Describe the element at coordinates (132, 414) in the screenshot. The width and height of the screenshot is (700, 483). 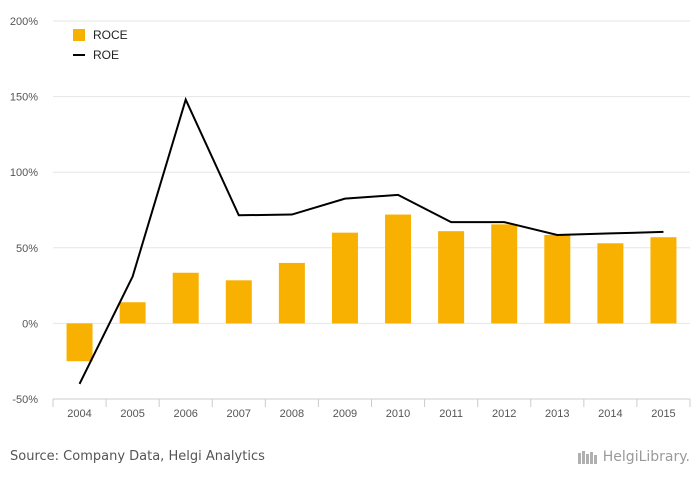
I see `x-tick-label: 2005` at that location.